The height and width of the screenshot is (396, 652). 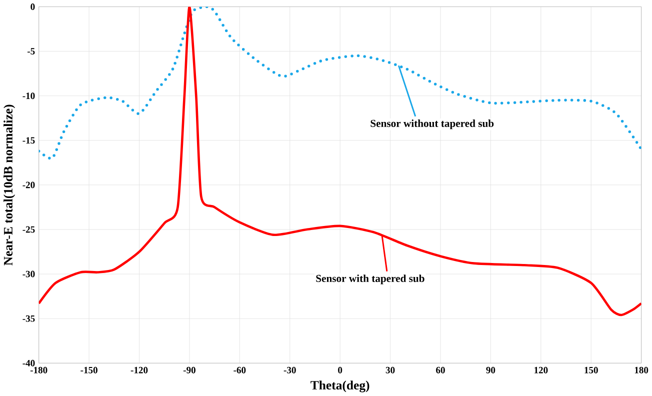 What do you see at coordinates (32, 7) in the screenshot?
I see `y-tick-label: 0` at bounding box center [32, 7].